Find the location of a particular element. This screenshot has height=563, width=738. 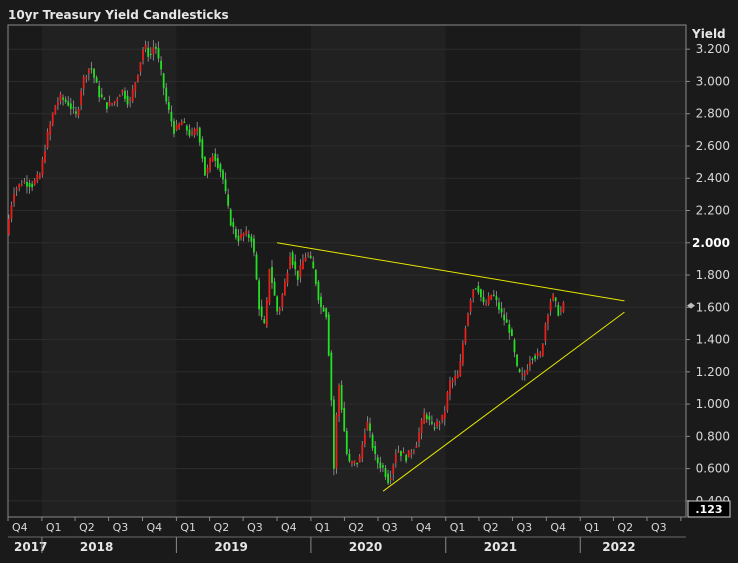

x-year-label: 2021 is located at coordinates (500, 547).